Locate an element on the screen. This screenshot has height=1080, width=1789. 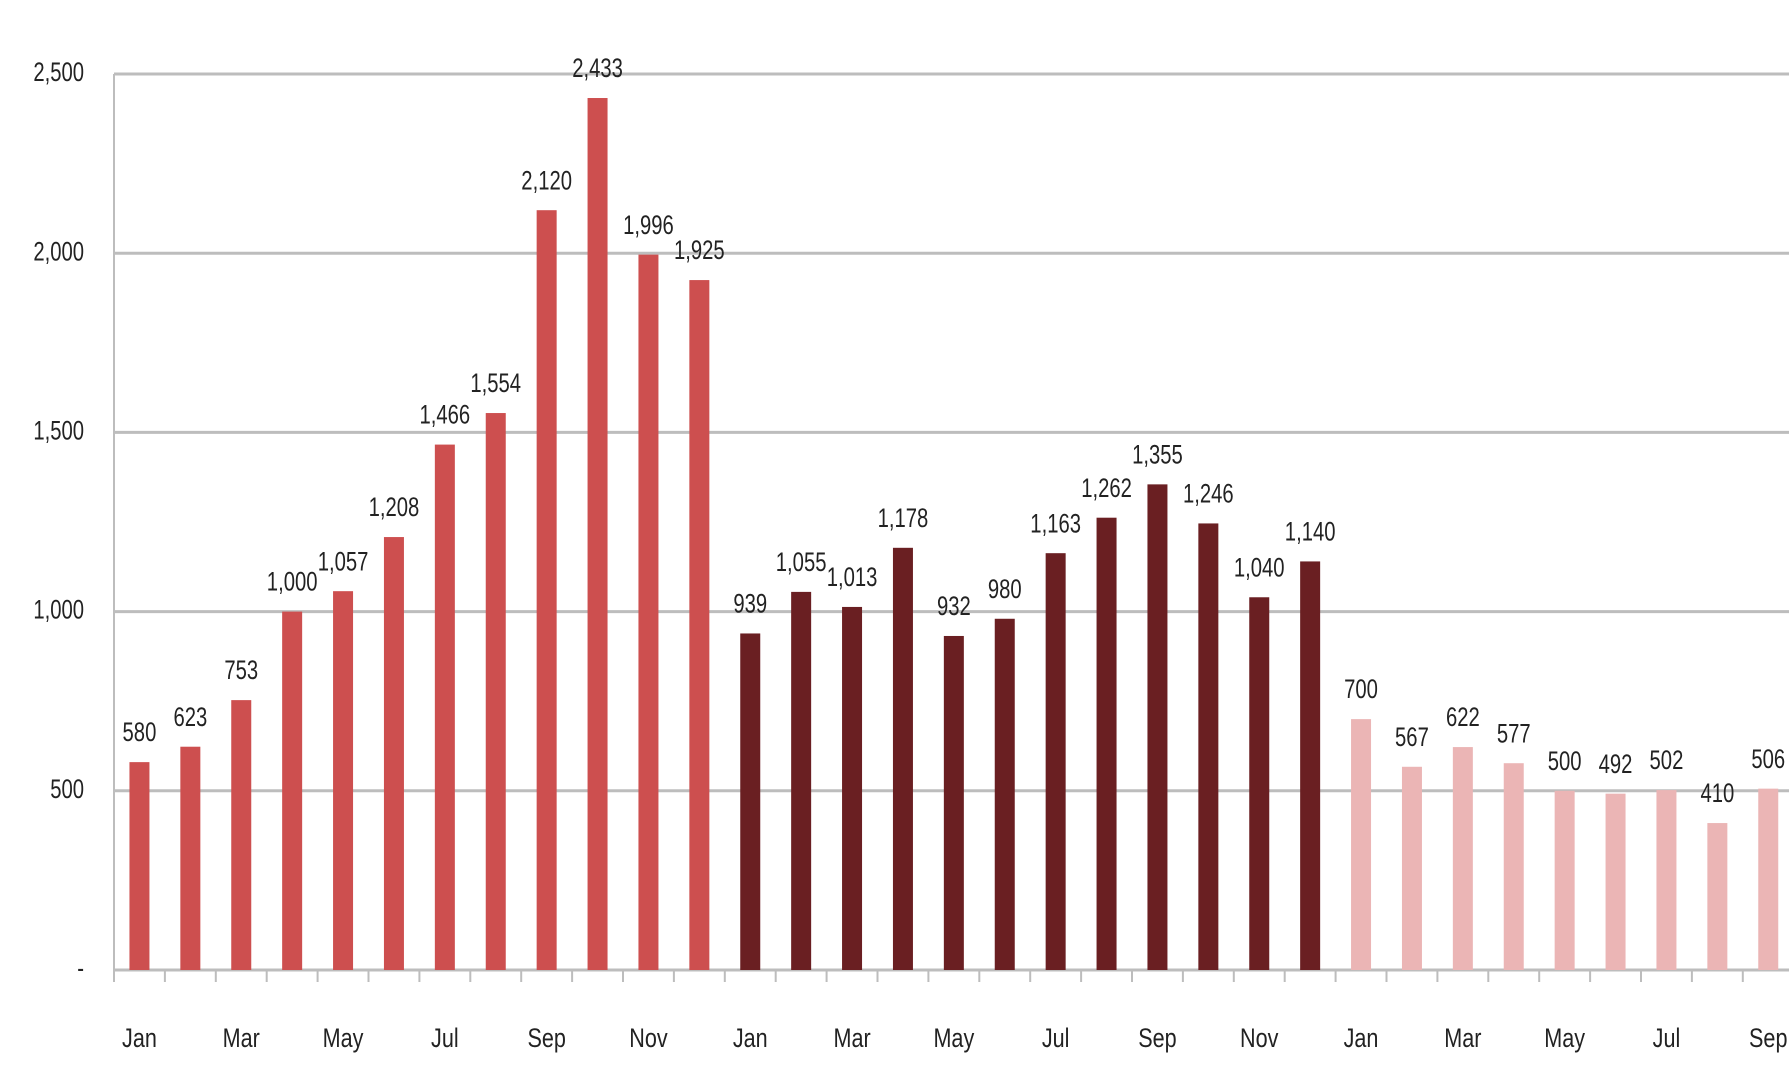
data-label: 1,000 is located at coordinates (292, 582).